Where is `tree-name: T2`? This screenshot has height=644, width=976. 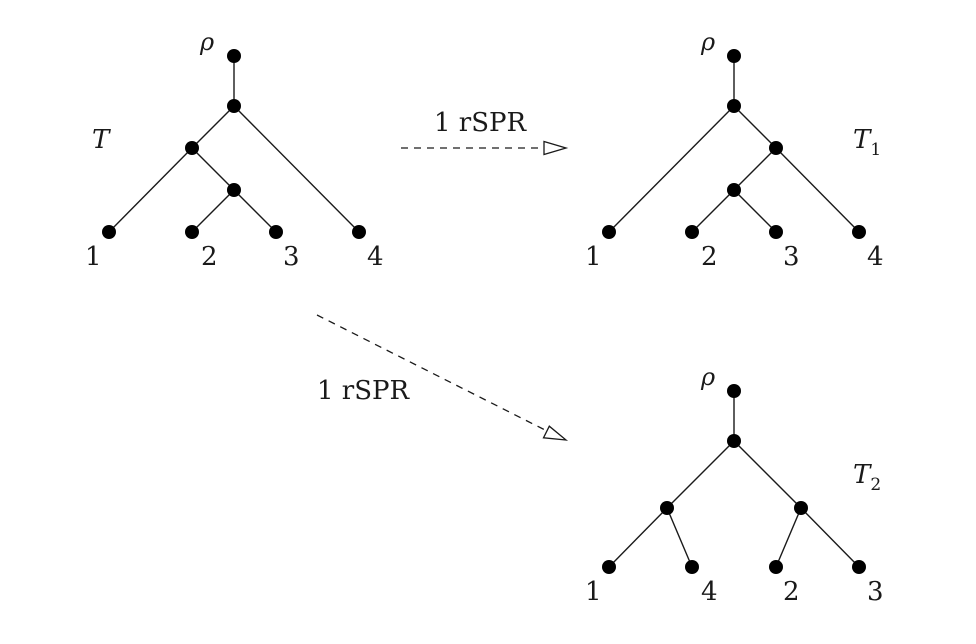
tree-name: T2 is located at coordinates (867, 477).